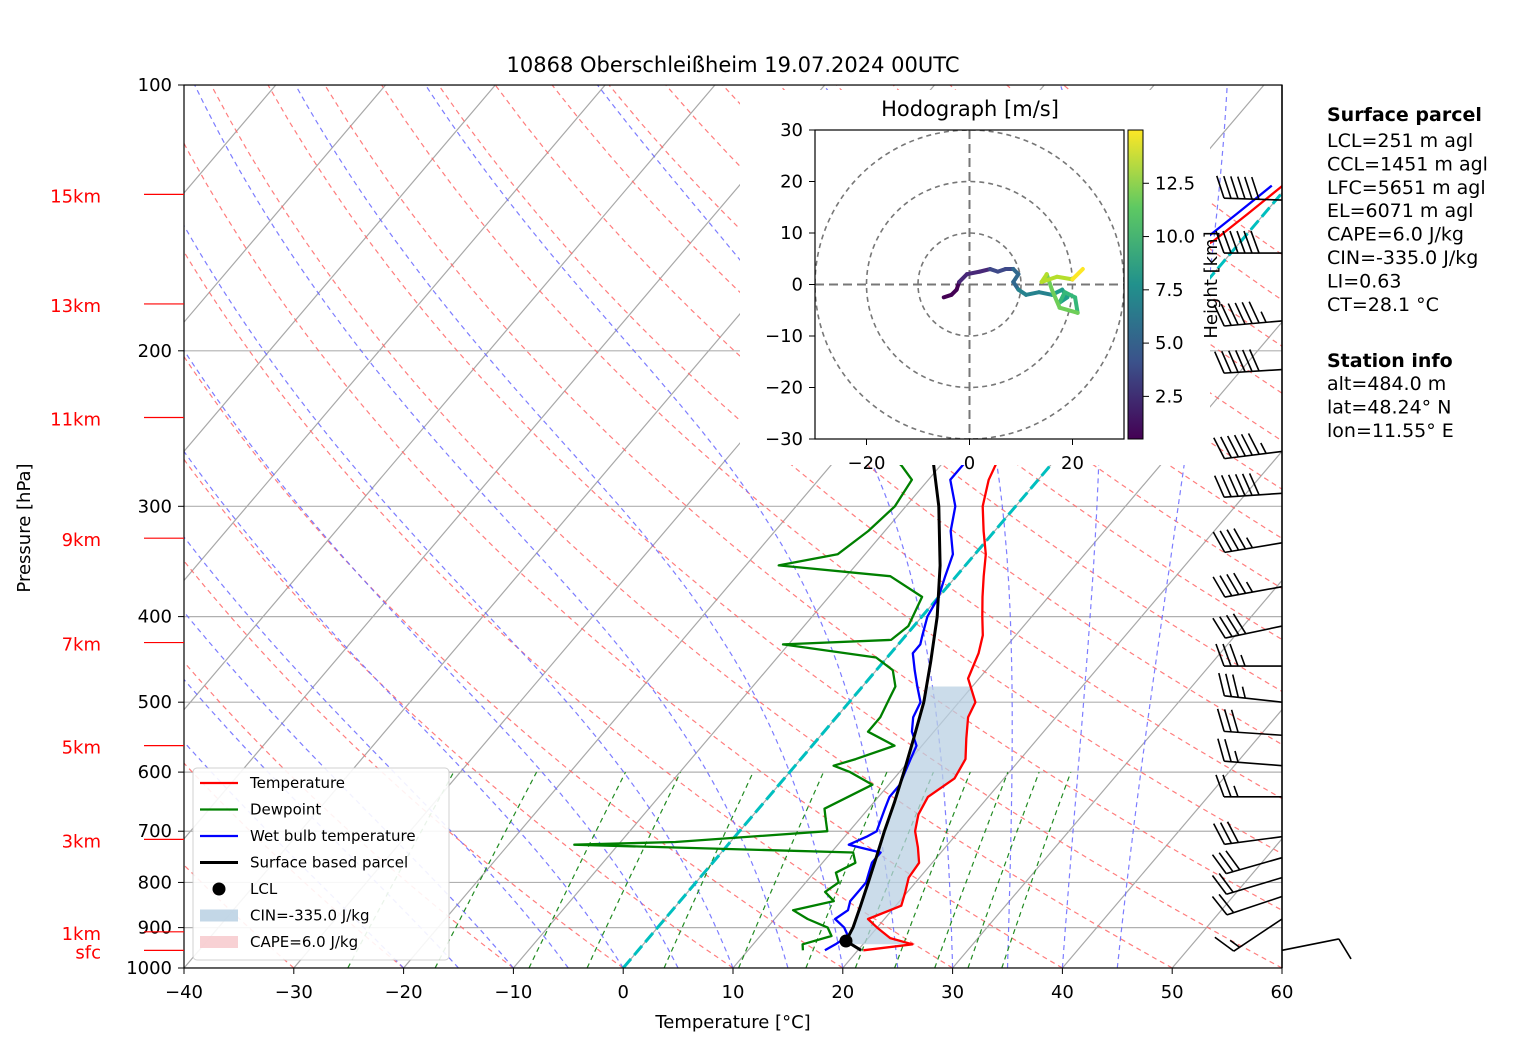  What do you see at coordinates (969, 284) in the screenshot?
I see `hodograph-ring` at bounding box center [969, 284].